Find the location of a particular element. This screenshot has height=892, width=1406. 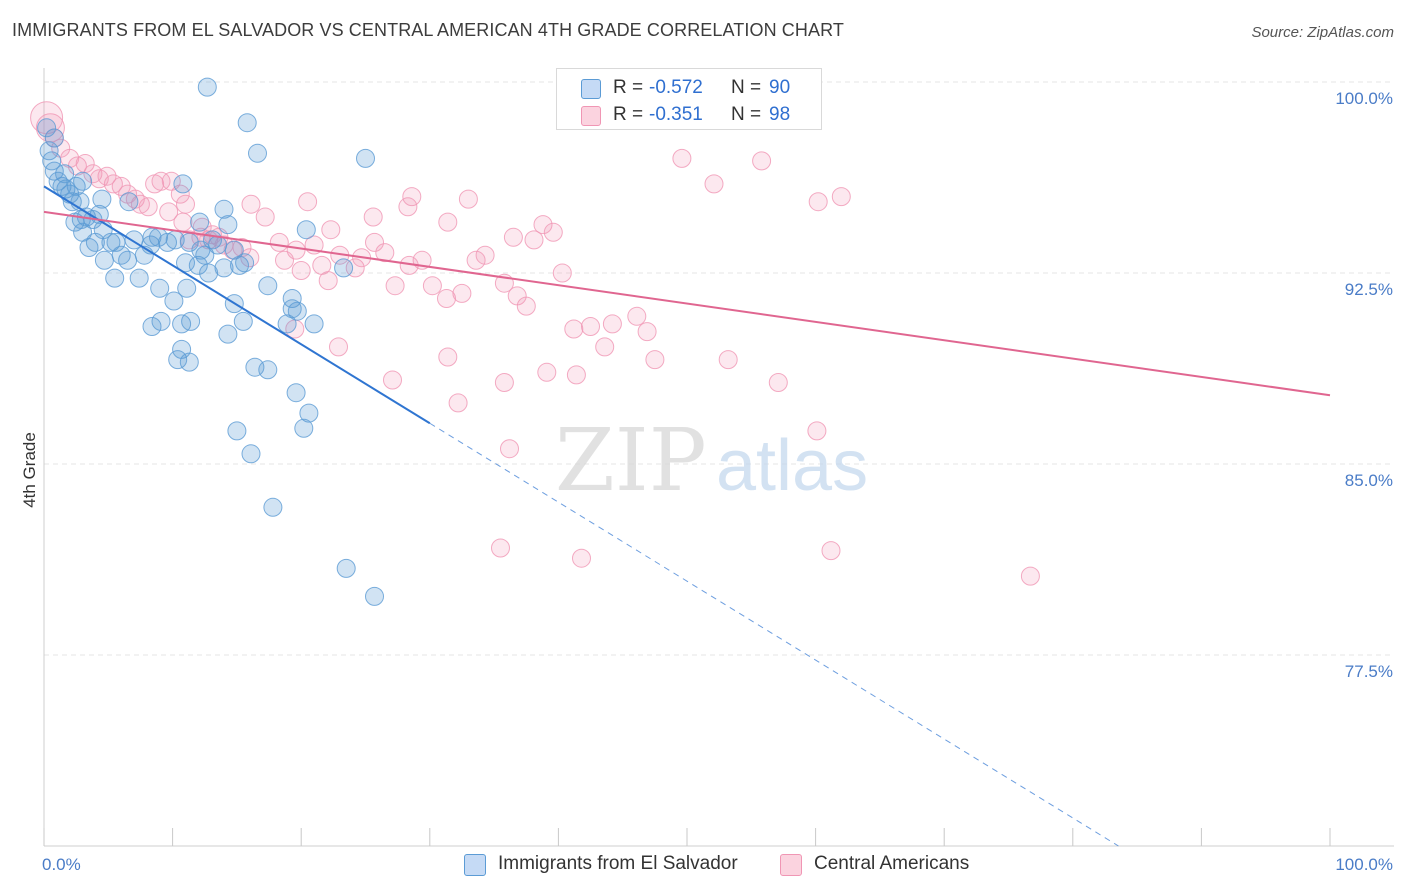

source-credit: Source: ZipAtlas.com is located at coordinates (1322, 32).